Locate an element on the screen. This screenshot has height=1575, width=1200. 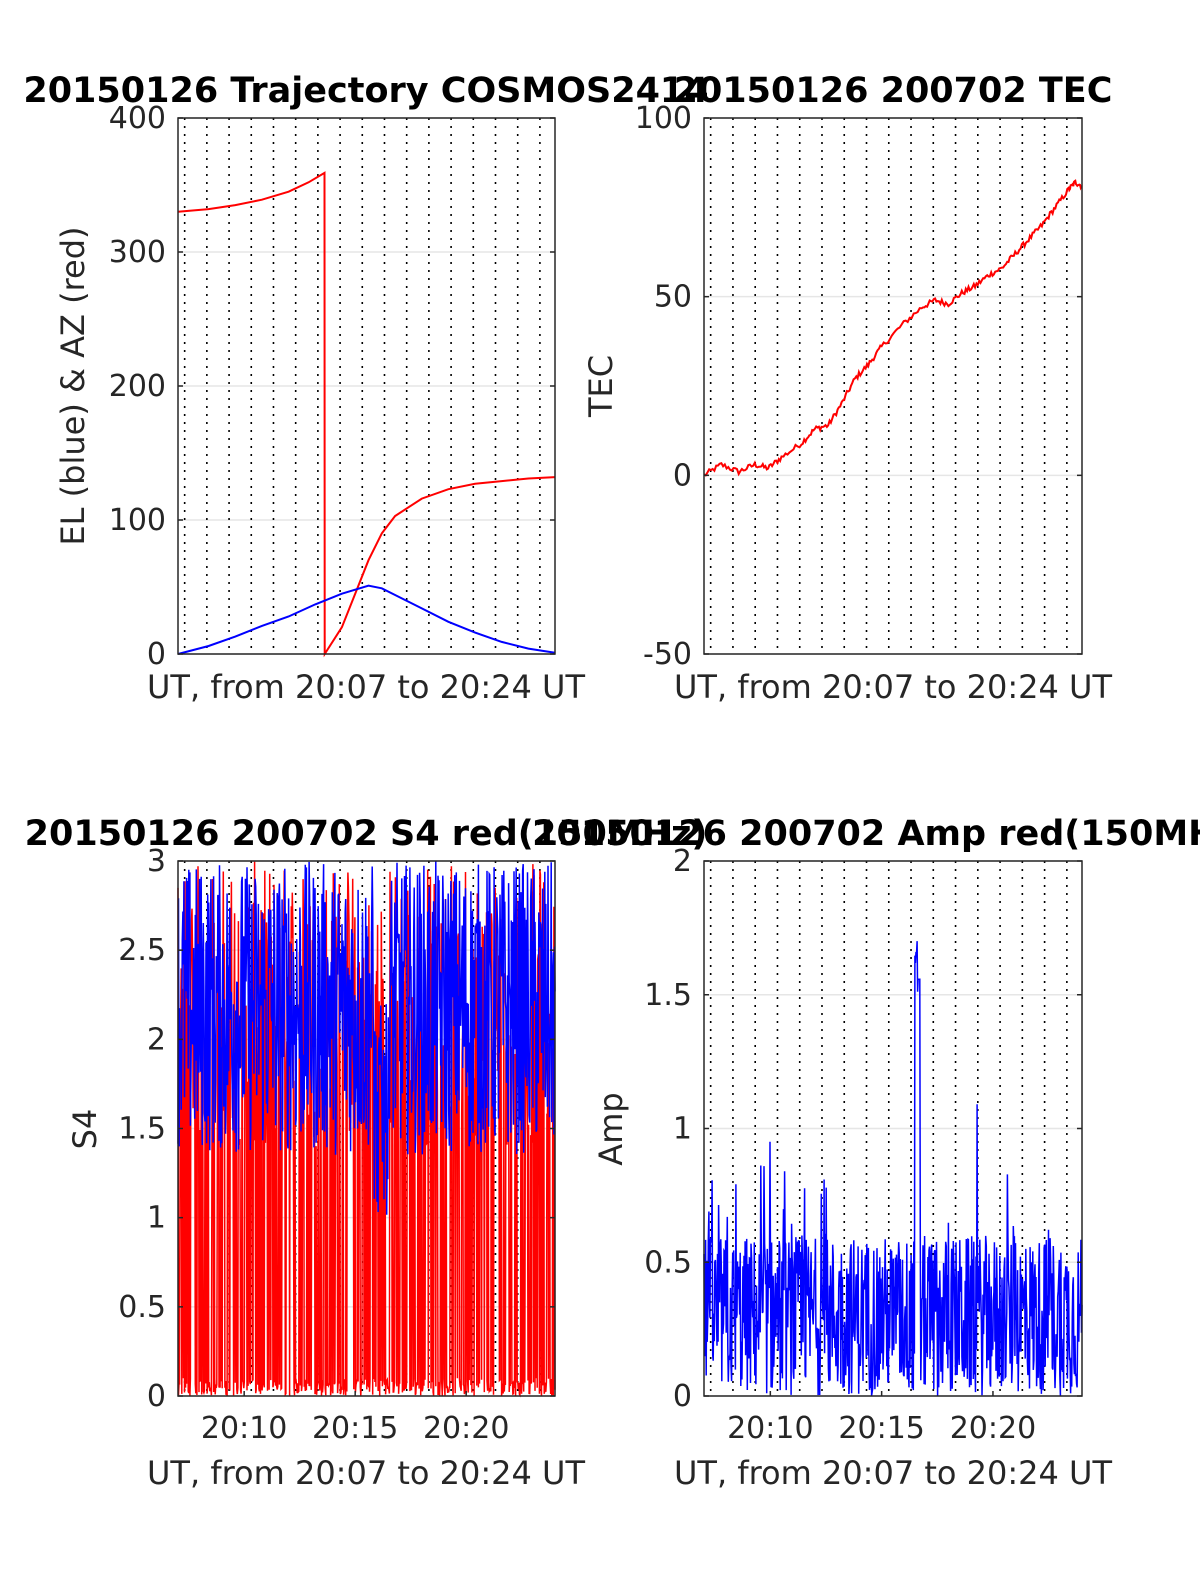
tec-axes-box is located at coordinates (893, 386).